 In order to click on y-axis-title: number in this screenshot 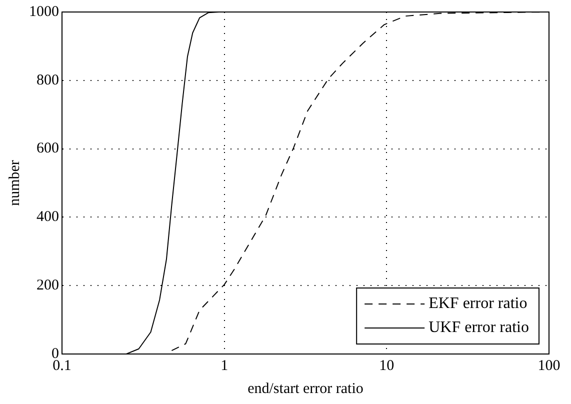, I will do `click(14, 183)`.